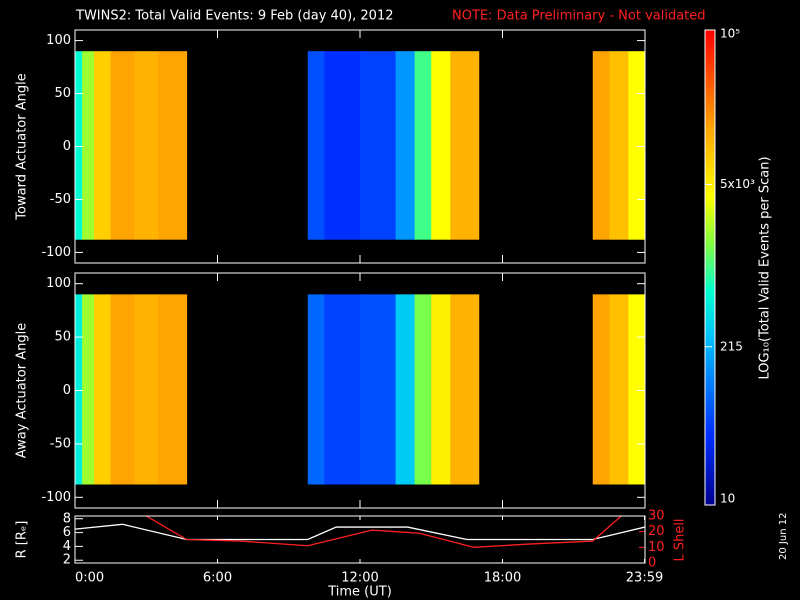  Describe the element at coordinates (652, 563) in the screenshot. I see `y2-tick-label: 0` at that location.